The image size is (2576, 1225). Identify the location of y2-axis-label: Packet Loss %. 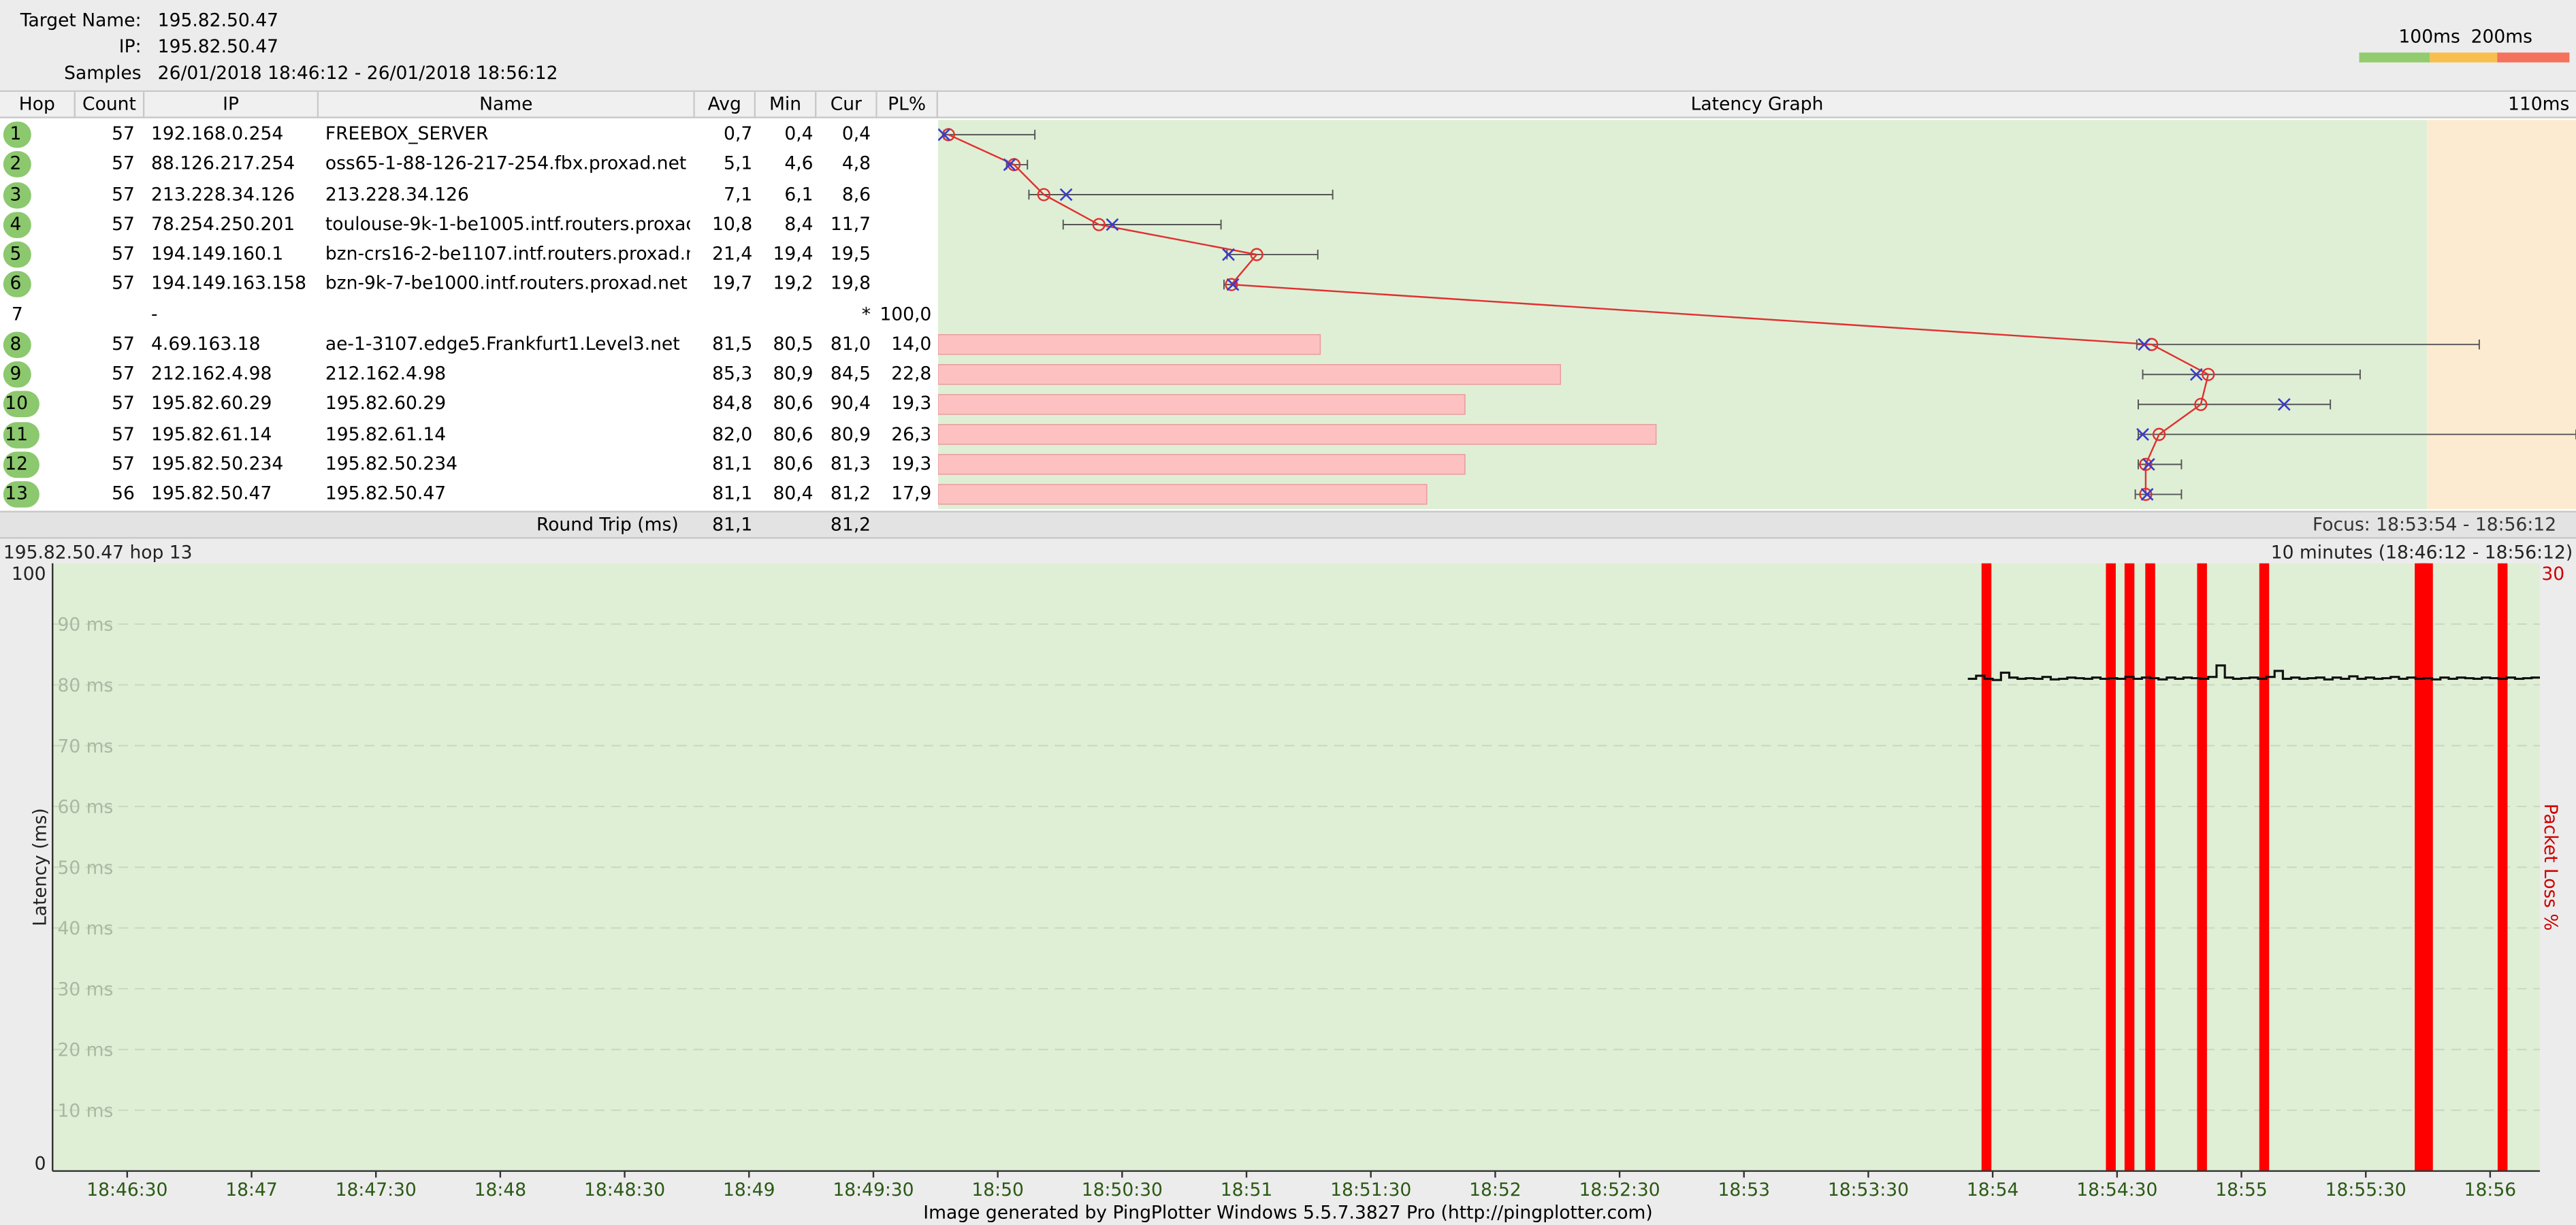
(2551, 868).